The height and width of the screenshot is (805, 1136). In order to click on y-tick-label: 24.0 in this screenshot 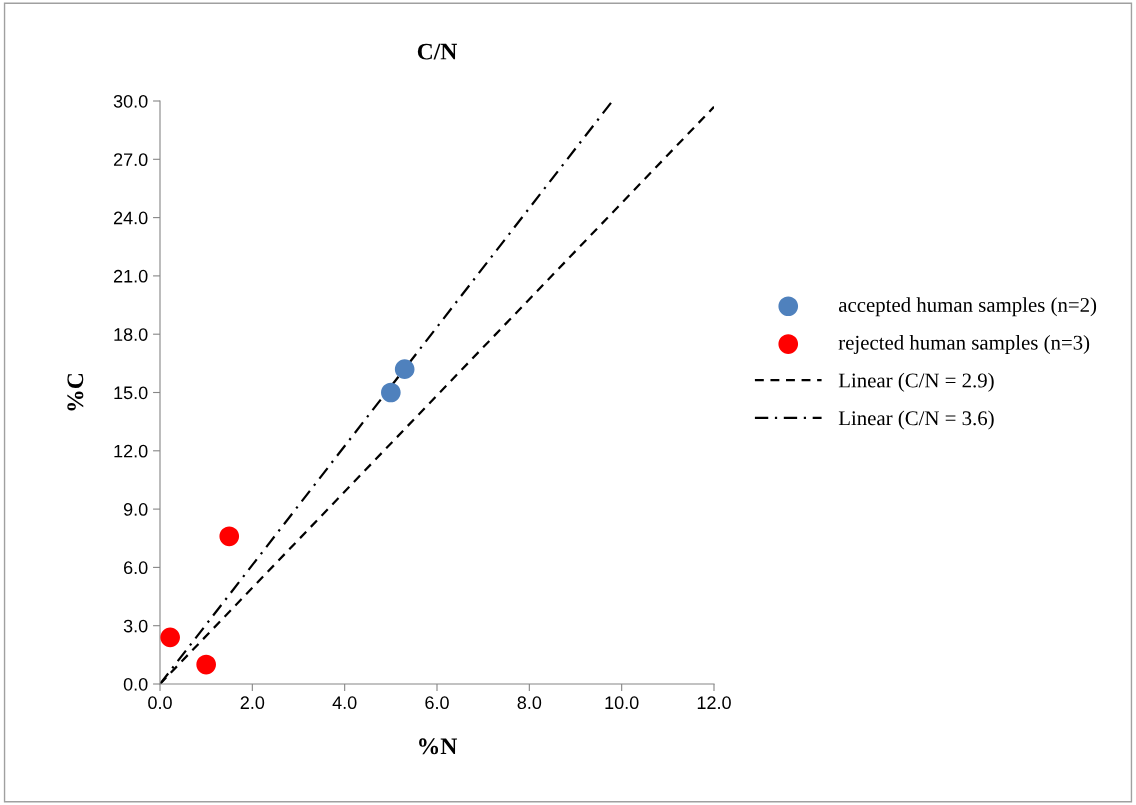, I will do `click(130, 218)`.